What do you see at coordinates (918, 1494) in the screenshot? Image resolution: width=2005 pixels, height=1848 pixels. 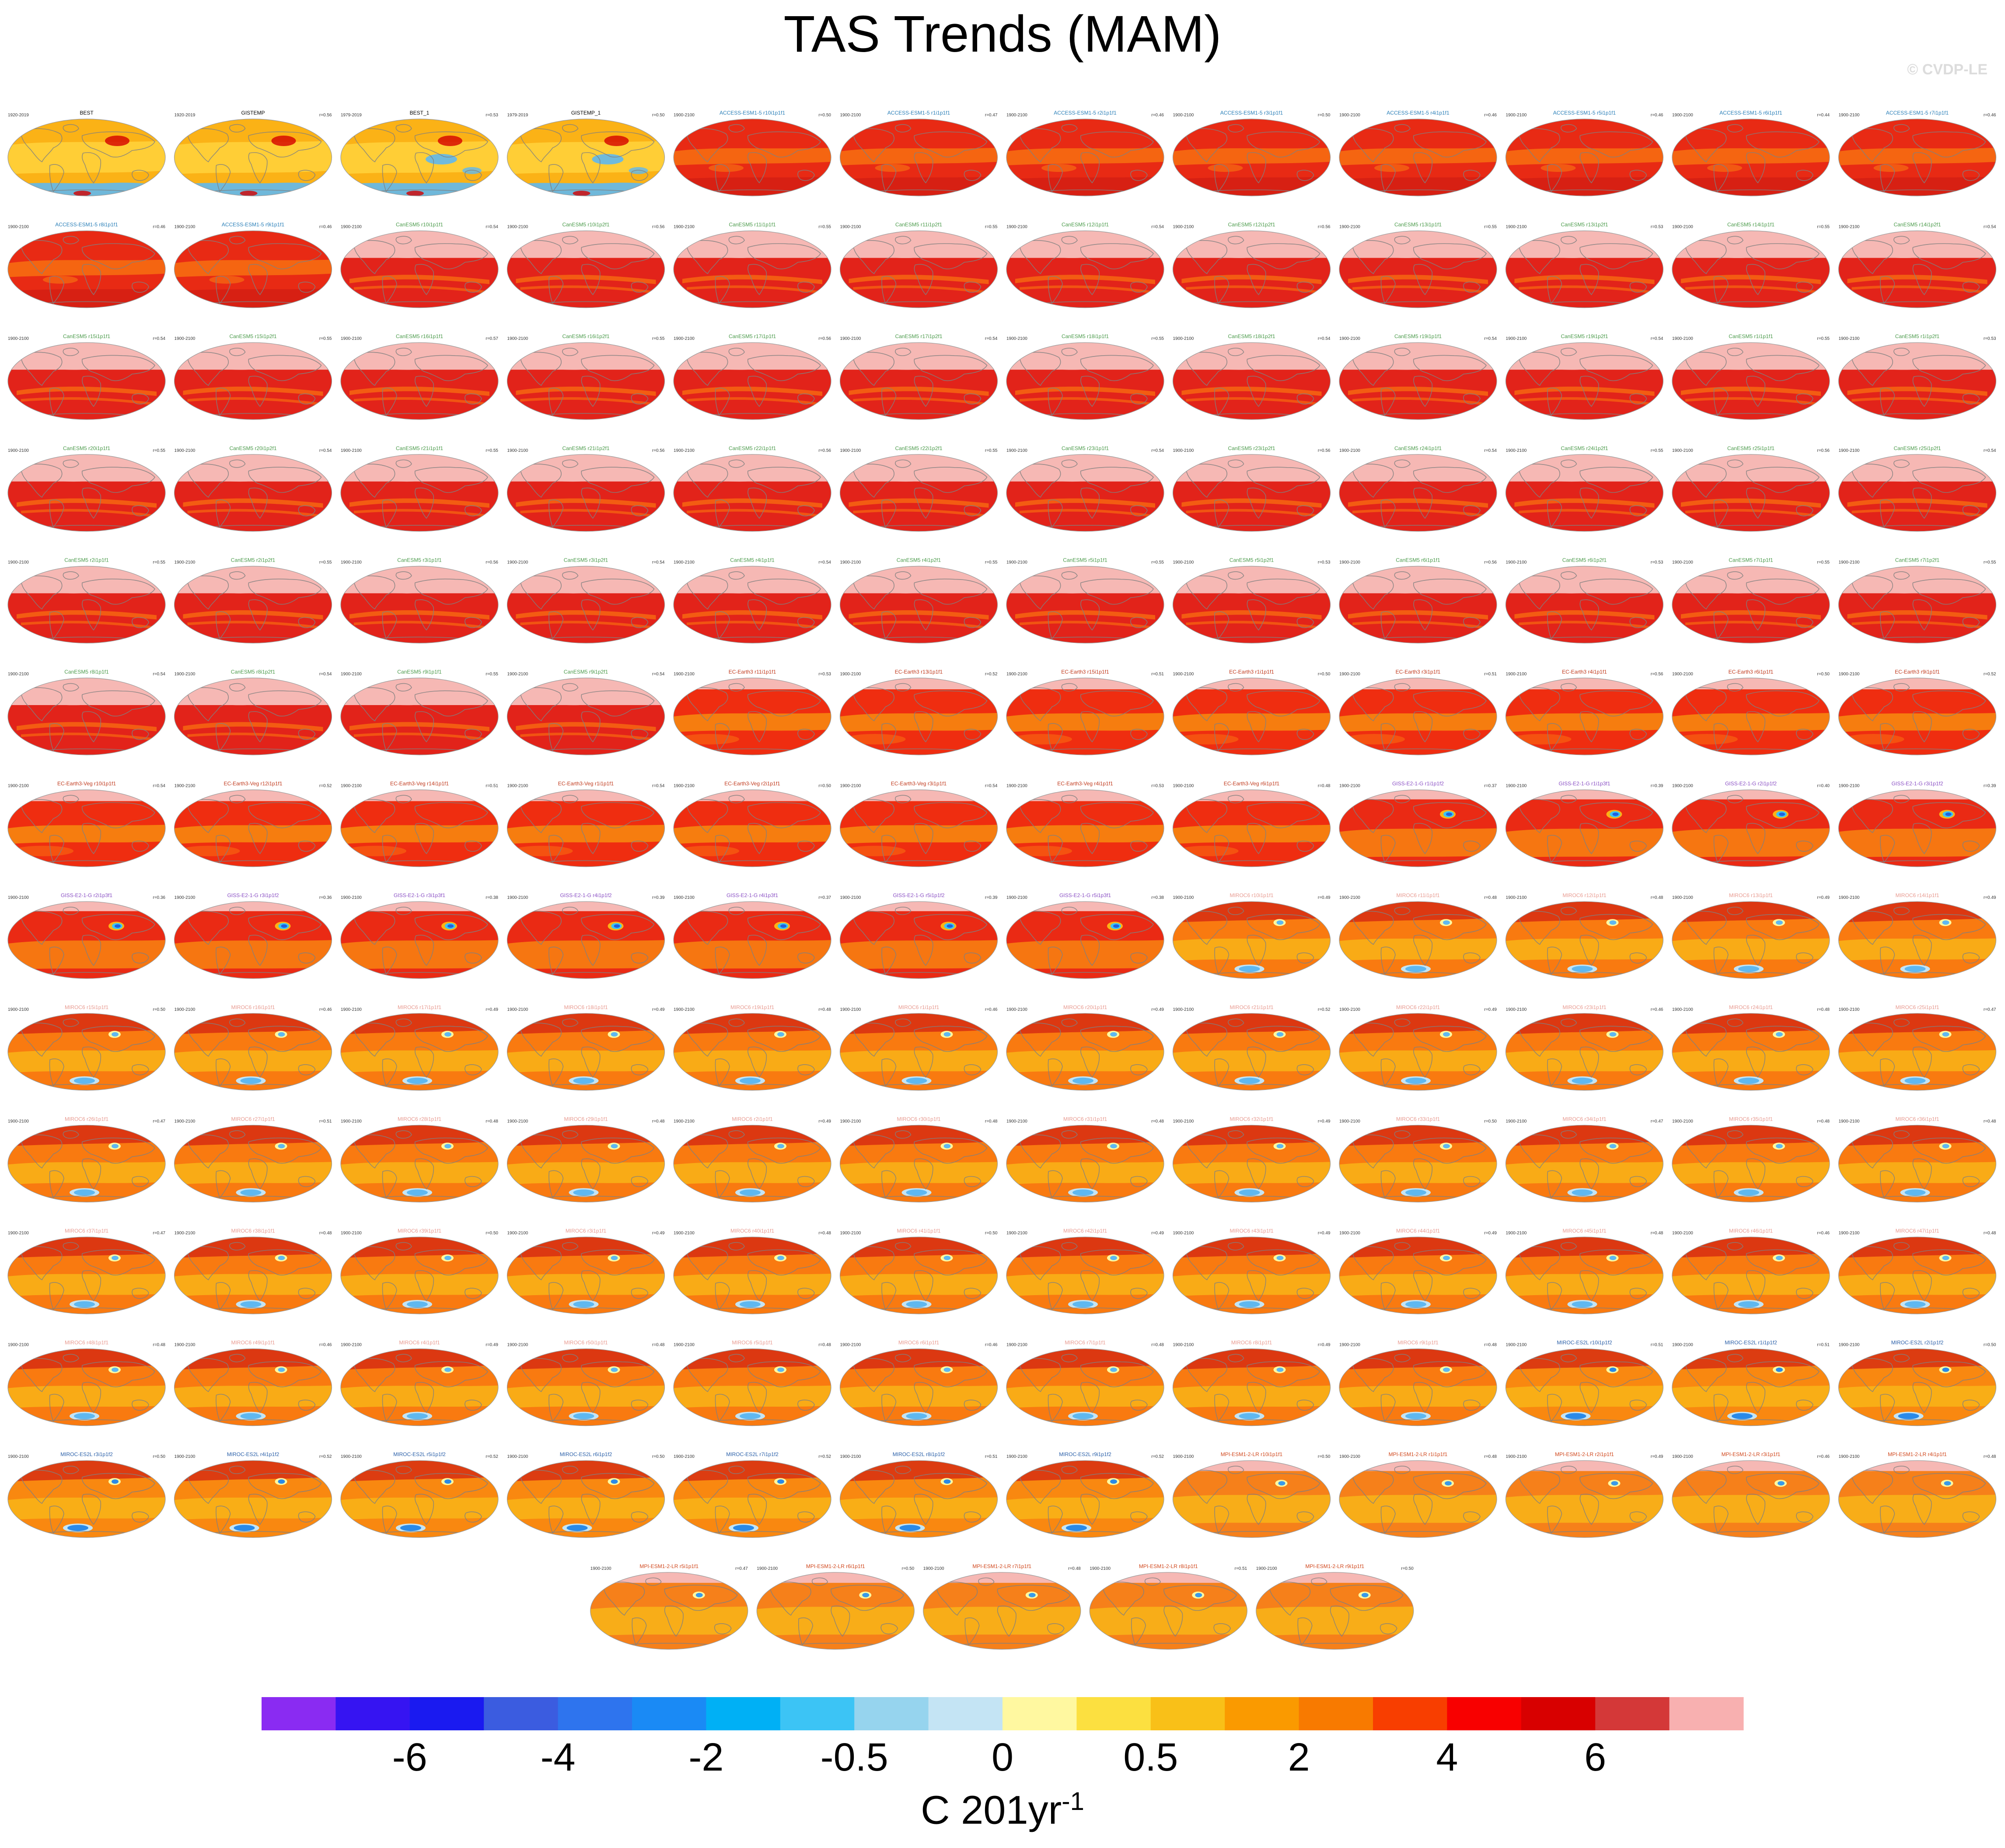 I see `map-panel: 1900-2100 MIROC-ES2L r8i1p1f2 r=0.51` at bounding box center [918, 1494].